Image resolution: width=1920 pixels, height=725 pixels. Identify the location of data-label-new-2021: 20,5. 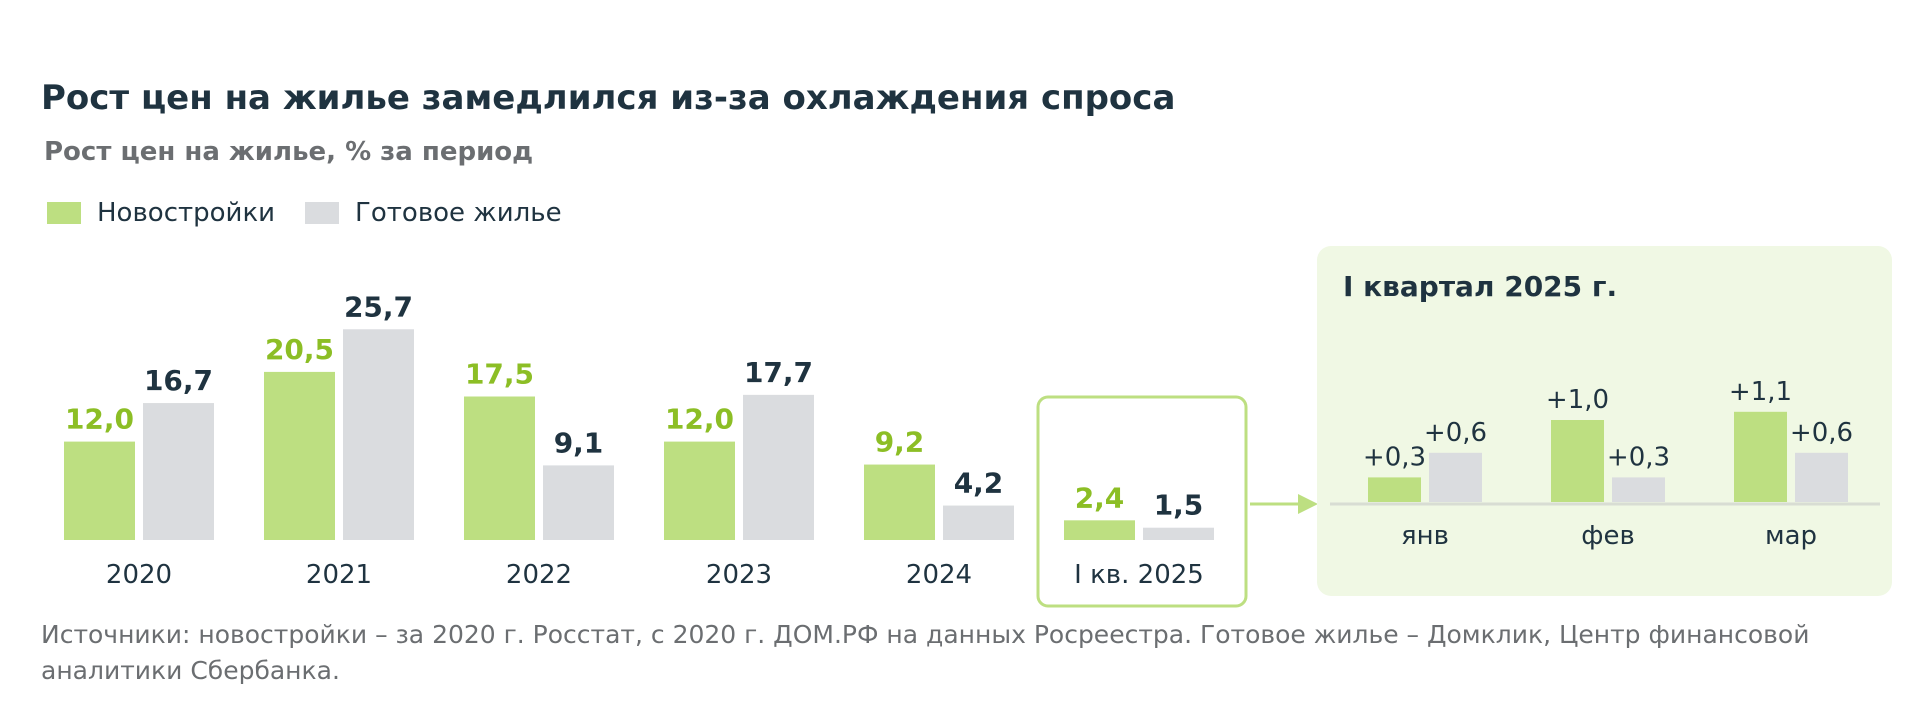
(299, 349).